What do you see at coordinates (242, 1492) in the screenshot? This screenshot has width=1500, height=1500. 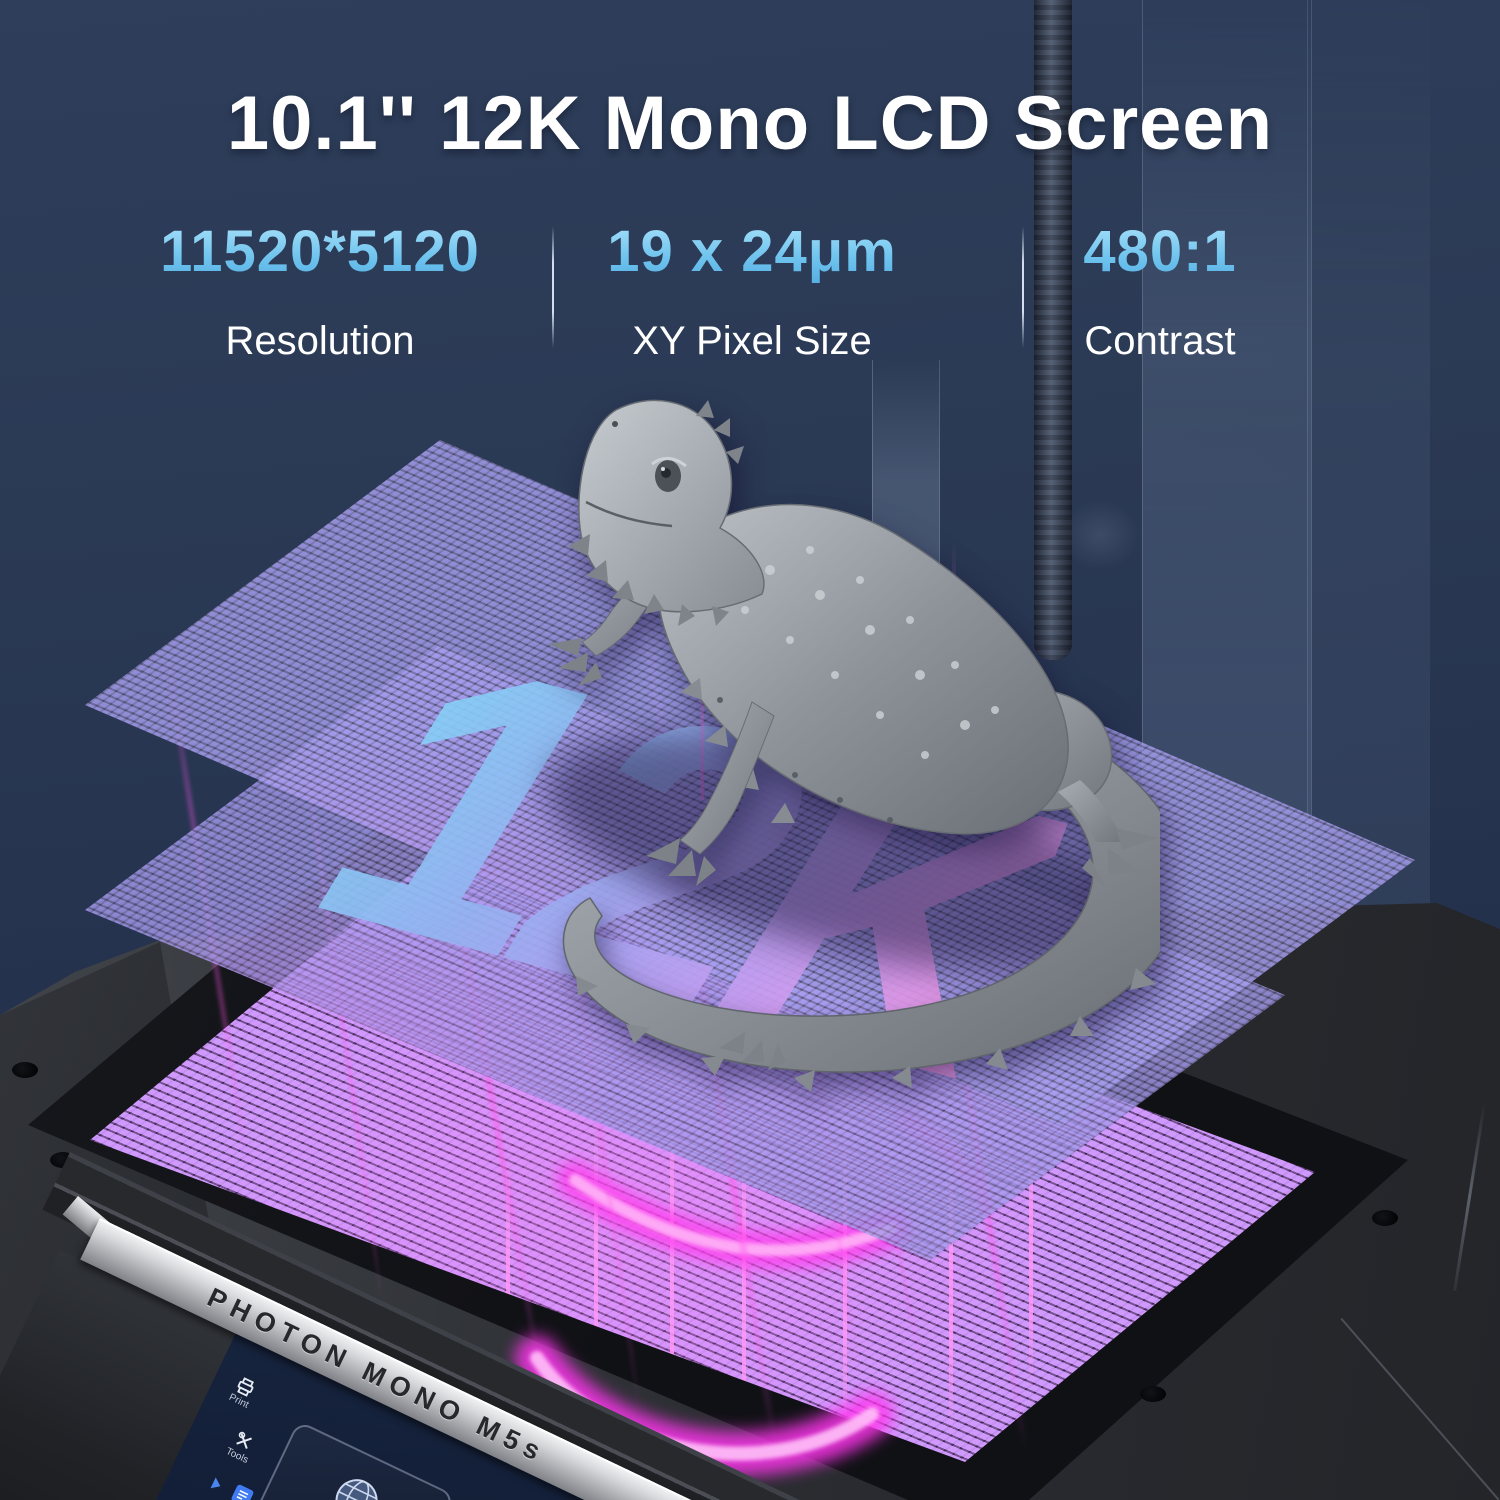 I see `list-icon` at bounding box center [242, 1492].